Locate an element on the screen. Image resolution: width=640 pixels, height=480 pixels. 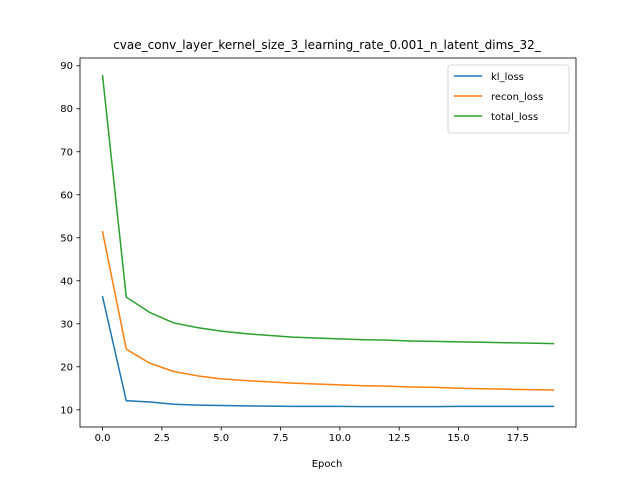
x-tick-label: 12.5 is located at coordinates (399, 438).